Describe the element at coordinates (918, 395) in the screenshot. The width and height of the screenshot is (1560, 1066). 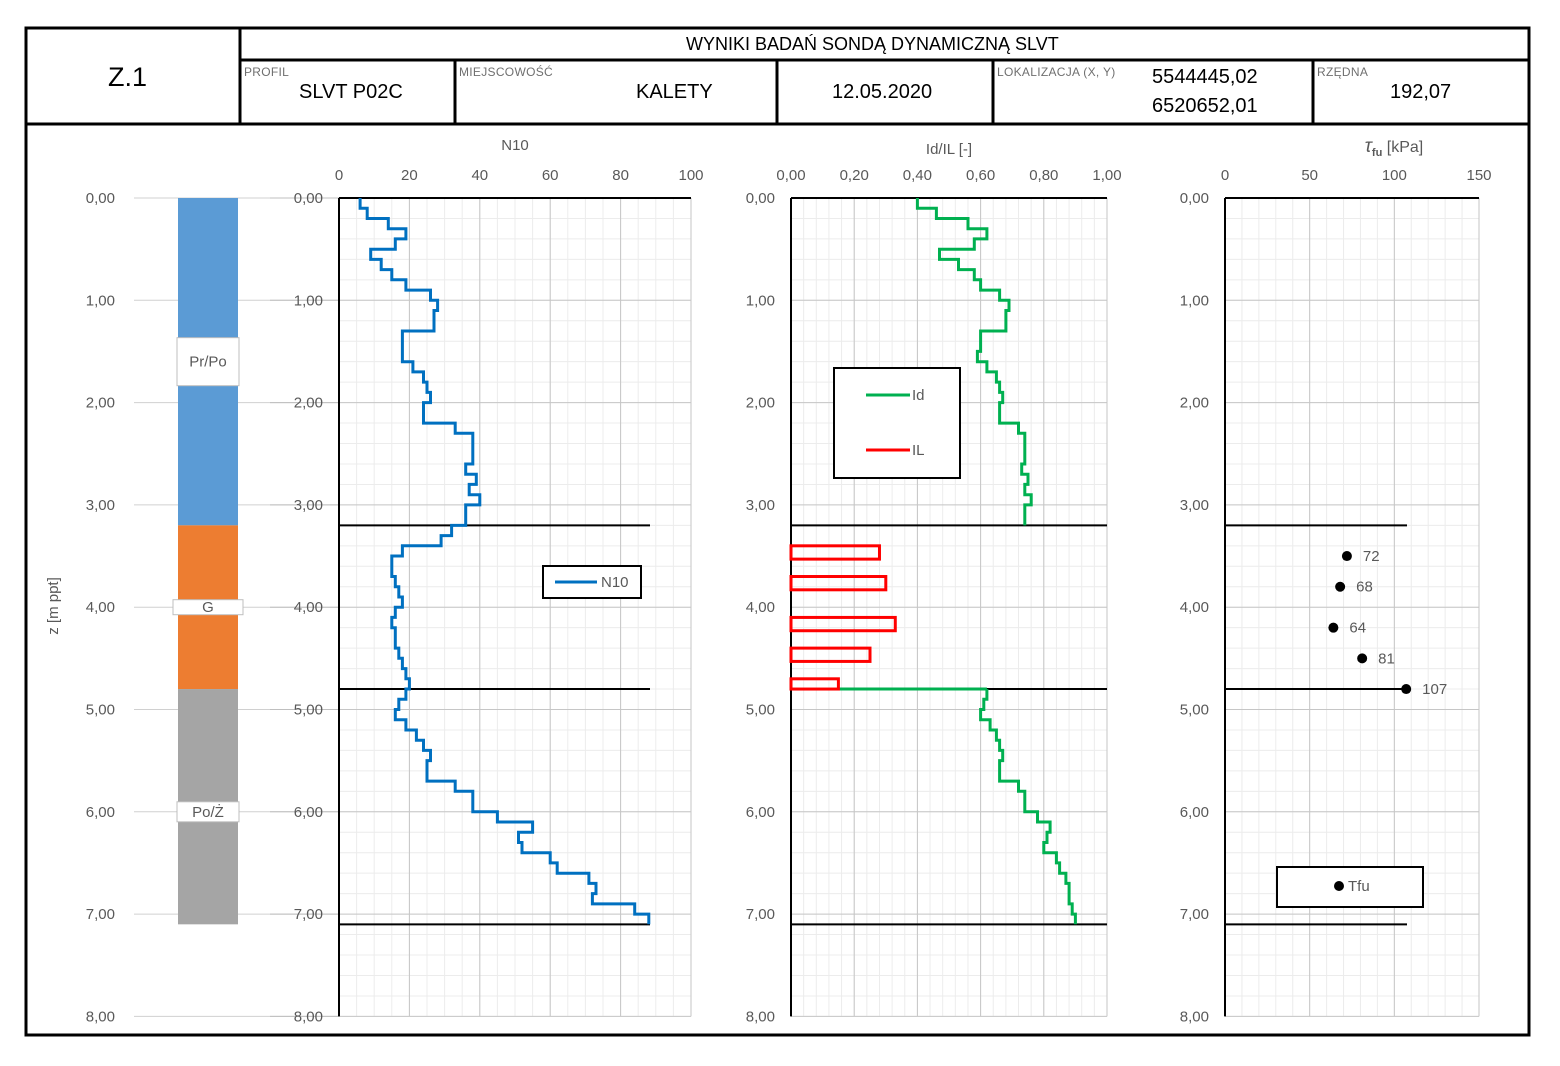
I see `legend-id-label: Id` at that location.